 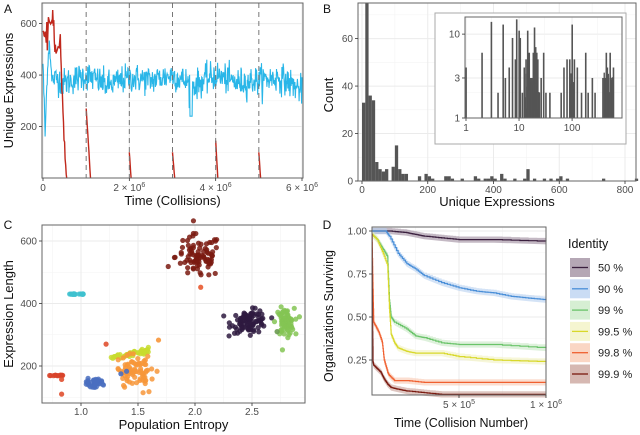 What do you see at coordinates (327, 225) in the screenshot?
I see `panel-label-d: D` at bounding box center [327, 225].